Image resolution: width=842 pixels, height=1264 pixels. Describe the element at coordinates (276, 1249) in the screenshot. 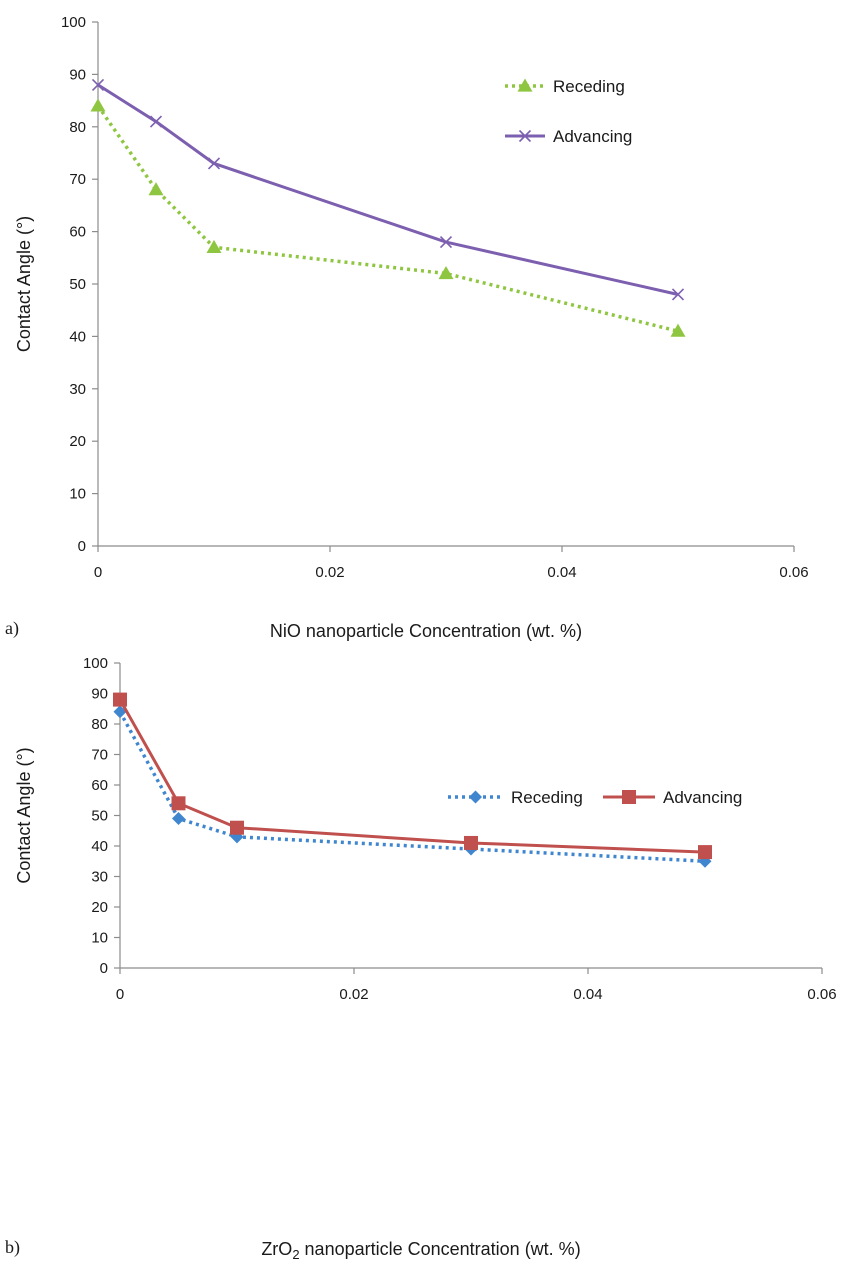

I see `x-axis-title-part: ZrO` at that location.